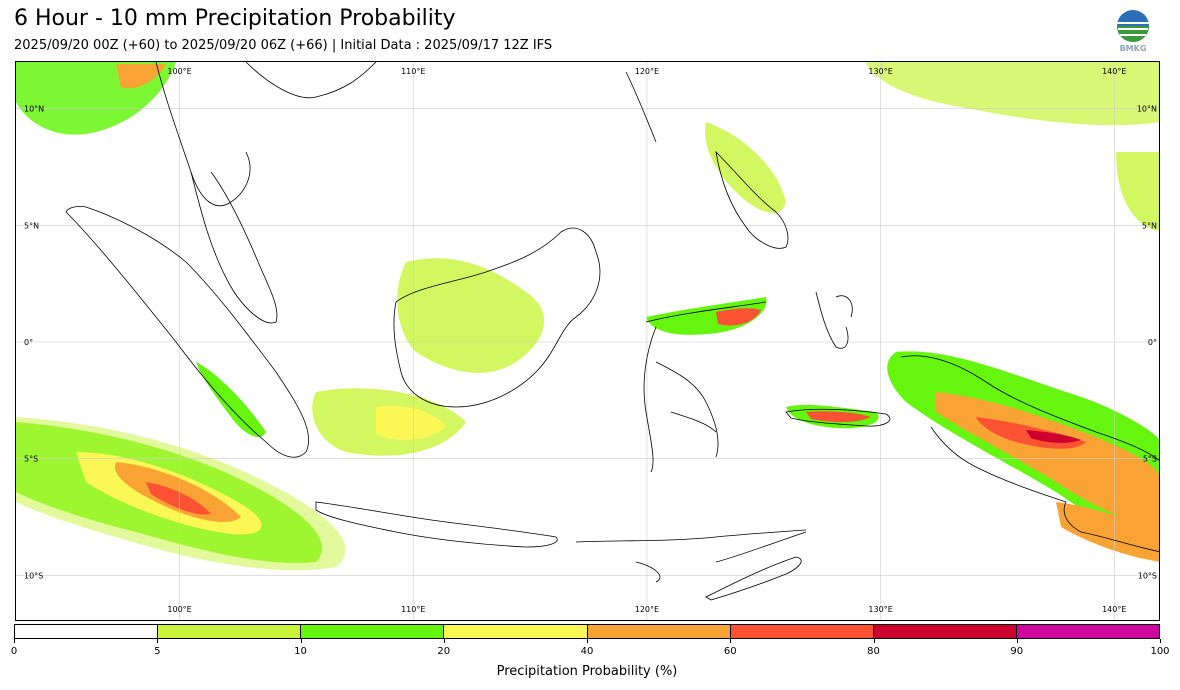  I want to click on logo-text: BMKG, so click(1133, 48).